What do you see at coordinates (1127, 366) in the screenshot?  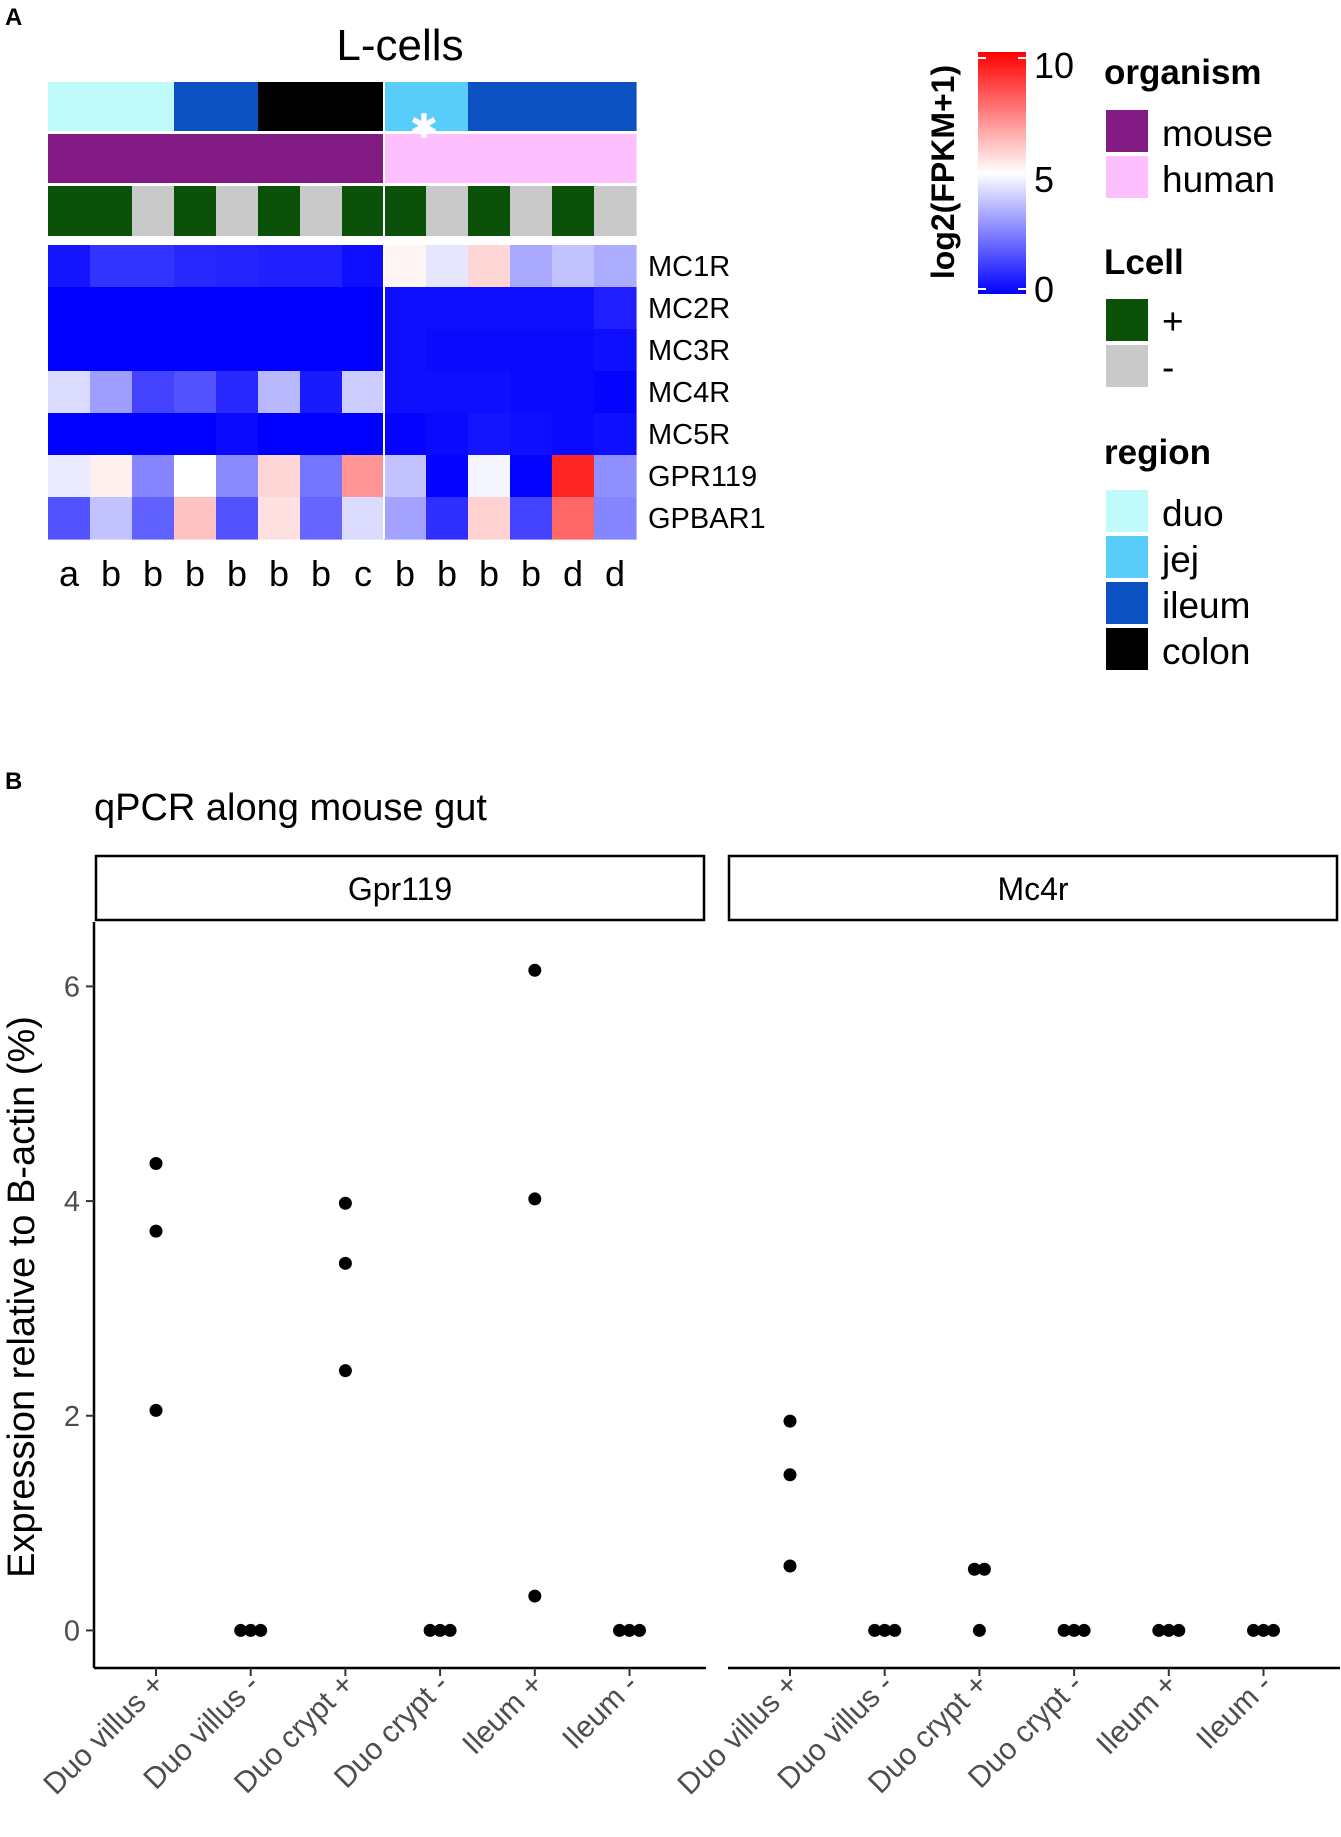 I see `legend-swatch-lcell-negative` at bounding box center [1127, 366].